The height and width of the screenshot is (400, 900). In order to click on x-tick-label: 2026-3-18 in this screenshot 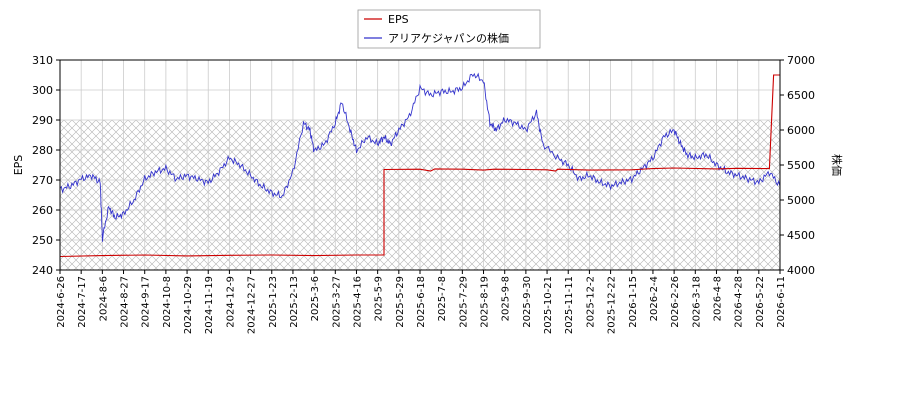, I will do `click(696, 302)`.